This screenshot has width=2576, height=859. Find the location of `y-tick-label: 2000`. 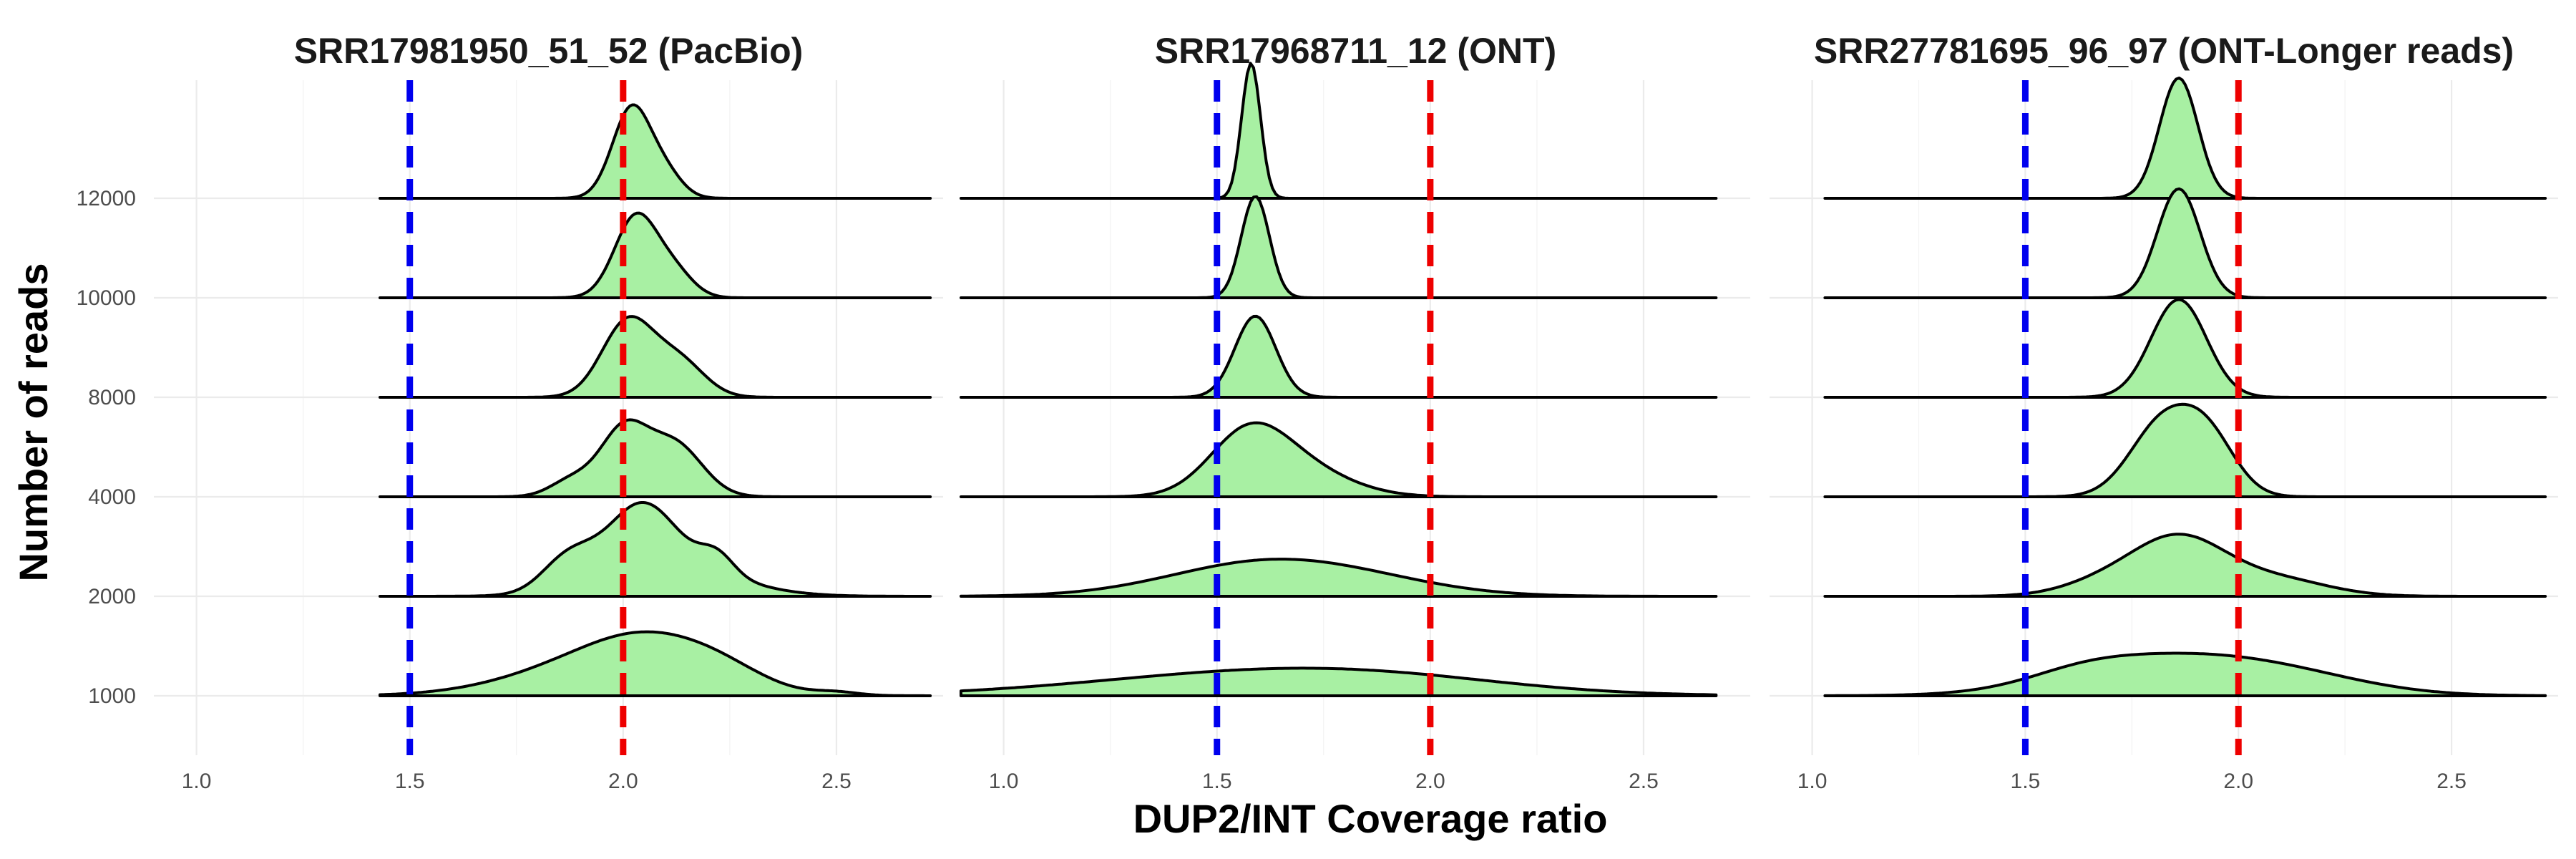

y-tick-label: 2000 is located at coordinates (112, 596).